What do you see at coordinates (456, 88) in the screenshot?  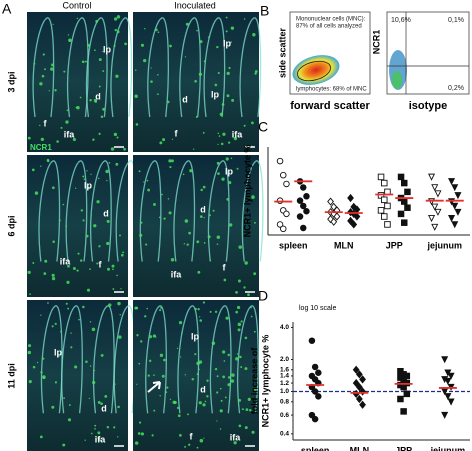 I see `quadrant-value: 0,2%` at bounding box center [456, 88].